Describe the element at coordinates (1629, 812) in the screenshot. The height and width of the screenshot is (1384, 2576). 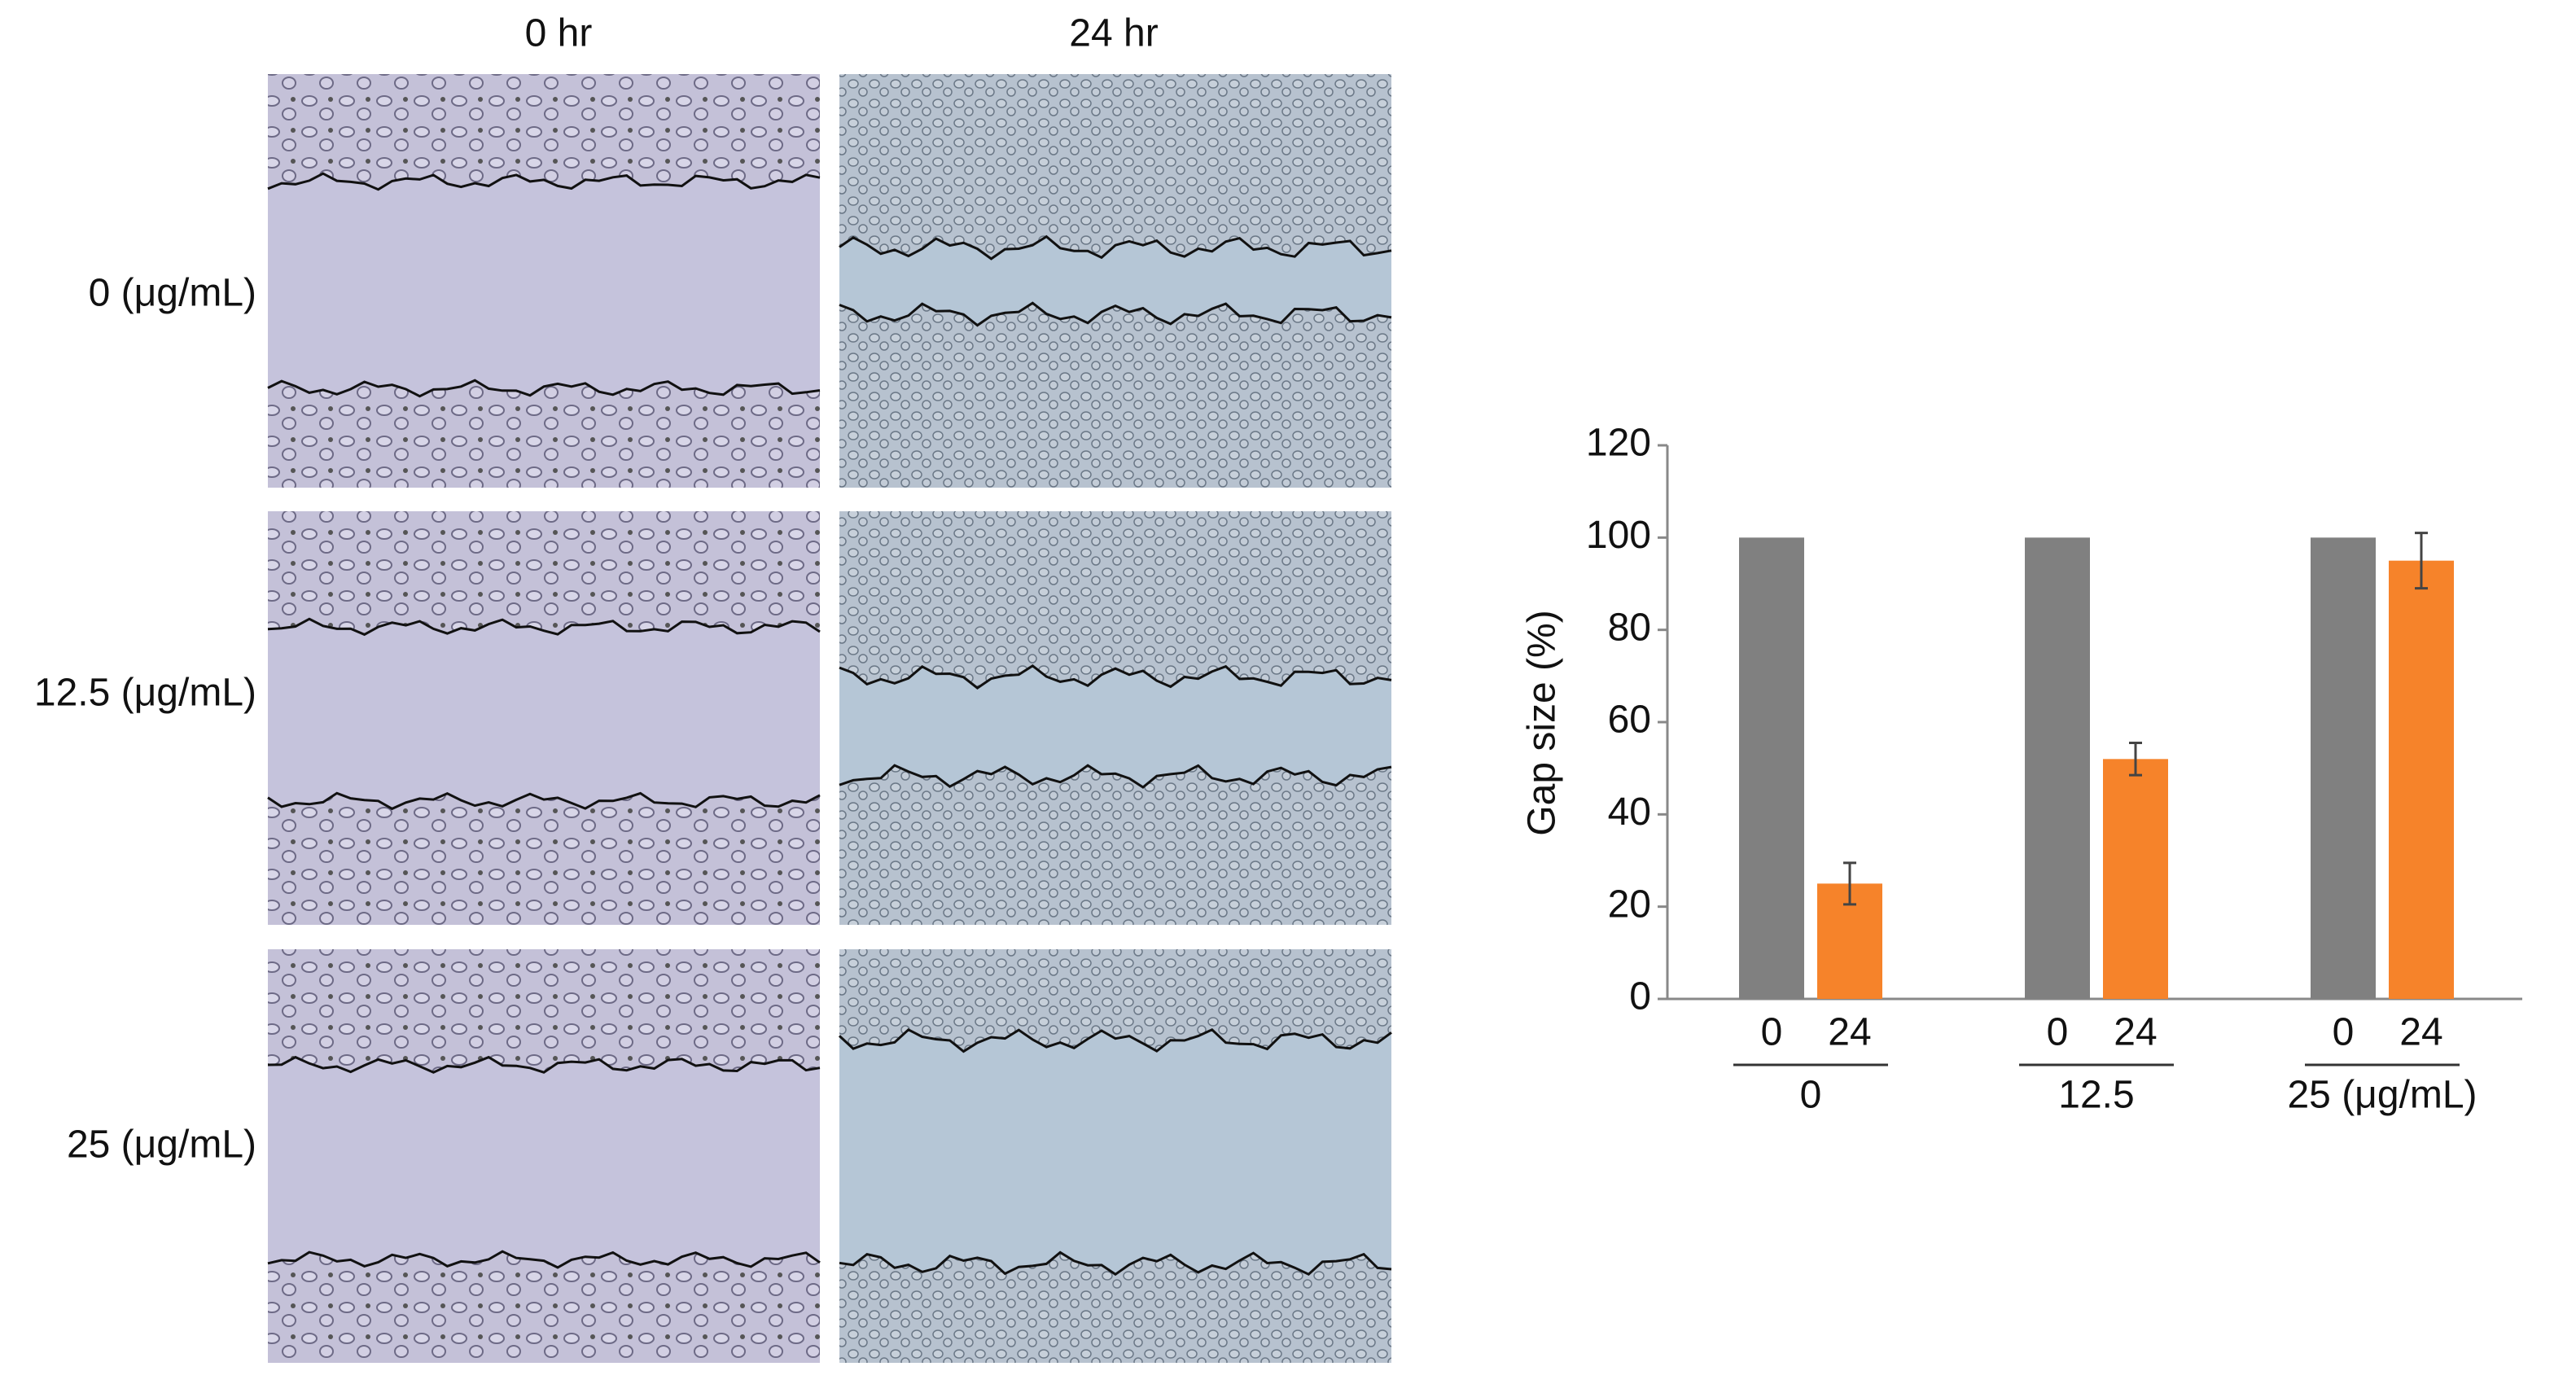
I see `y-tick-label: 40` at that location.